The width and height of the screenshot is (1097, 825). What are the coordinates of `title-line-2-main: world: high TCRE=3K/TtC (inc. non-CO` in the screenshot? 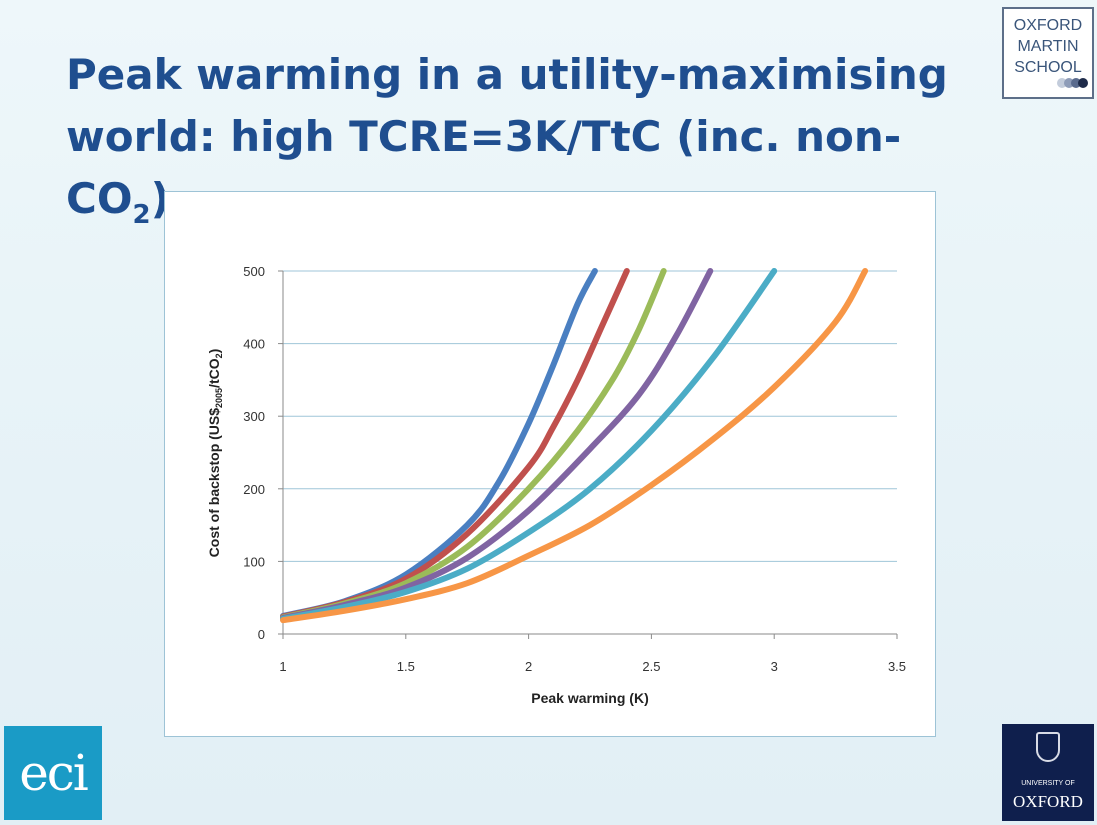 It's located at (484, 167).